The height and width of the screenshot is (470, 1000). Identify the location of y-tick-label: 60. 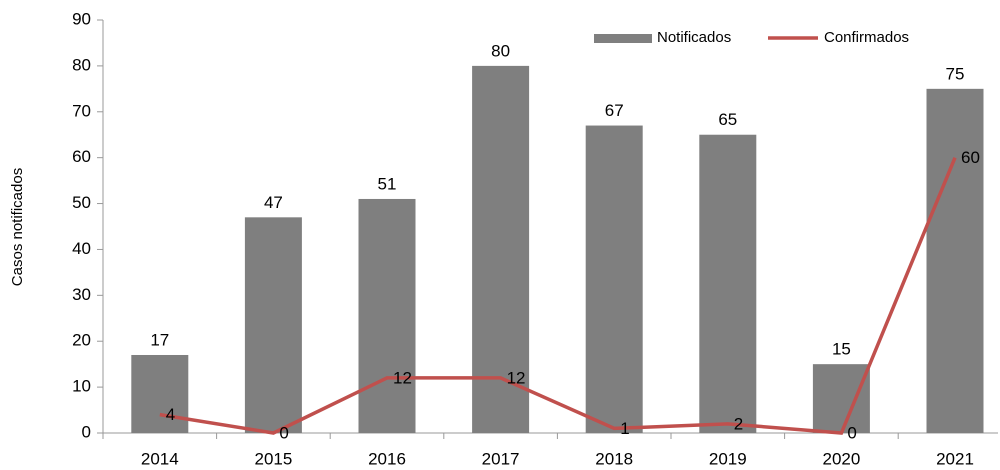
(81, 156).